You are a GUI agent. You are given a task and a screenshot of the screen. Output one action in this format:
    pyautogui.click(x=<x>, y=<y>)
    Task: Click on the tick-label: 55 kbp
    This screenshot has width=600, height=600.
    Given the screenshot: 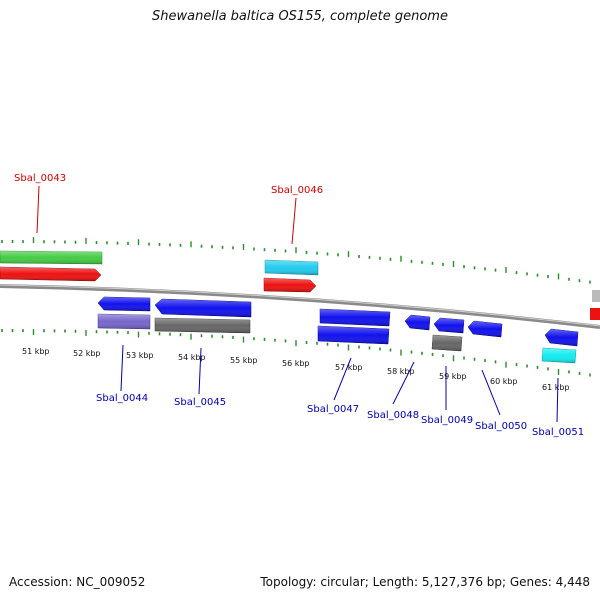 What is the action you would take?
    pyautogui.click(x=244, y=360)
    